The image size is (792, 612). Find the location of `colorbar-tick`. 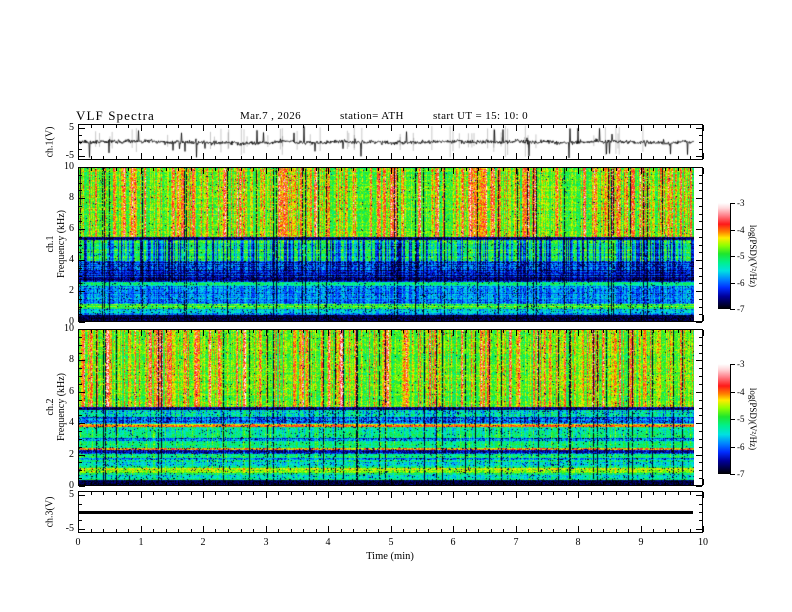

colorbar-tick is located at coordinates (732, 474).